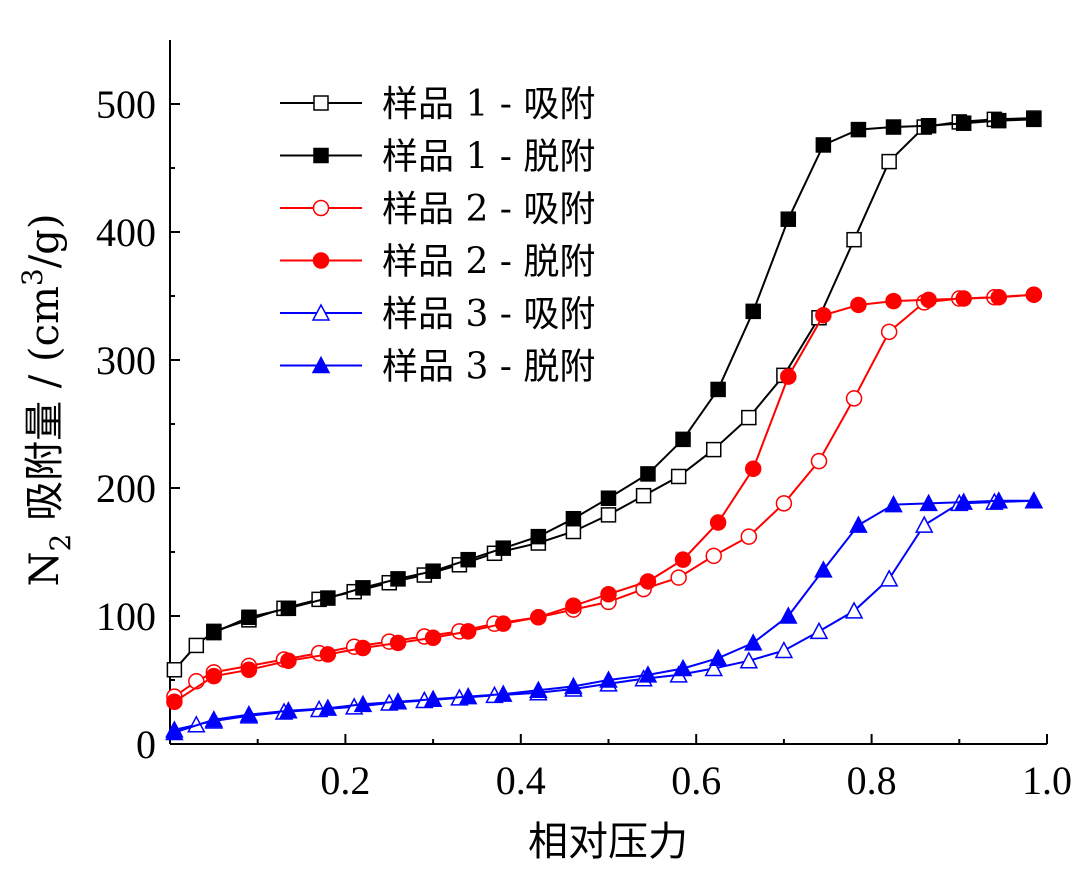 The height and width of the screenshot is (883, 1091). I want to click on y-title-sup: 3, so click(32, 277).